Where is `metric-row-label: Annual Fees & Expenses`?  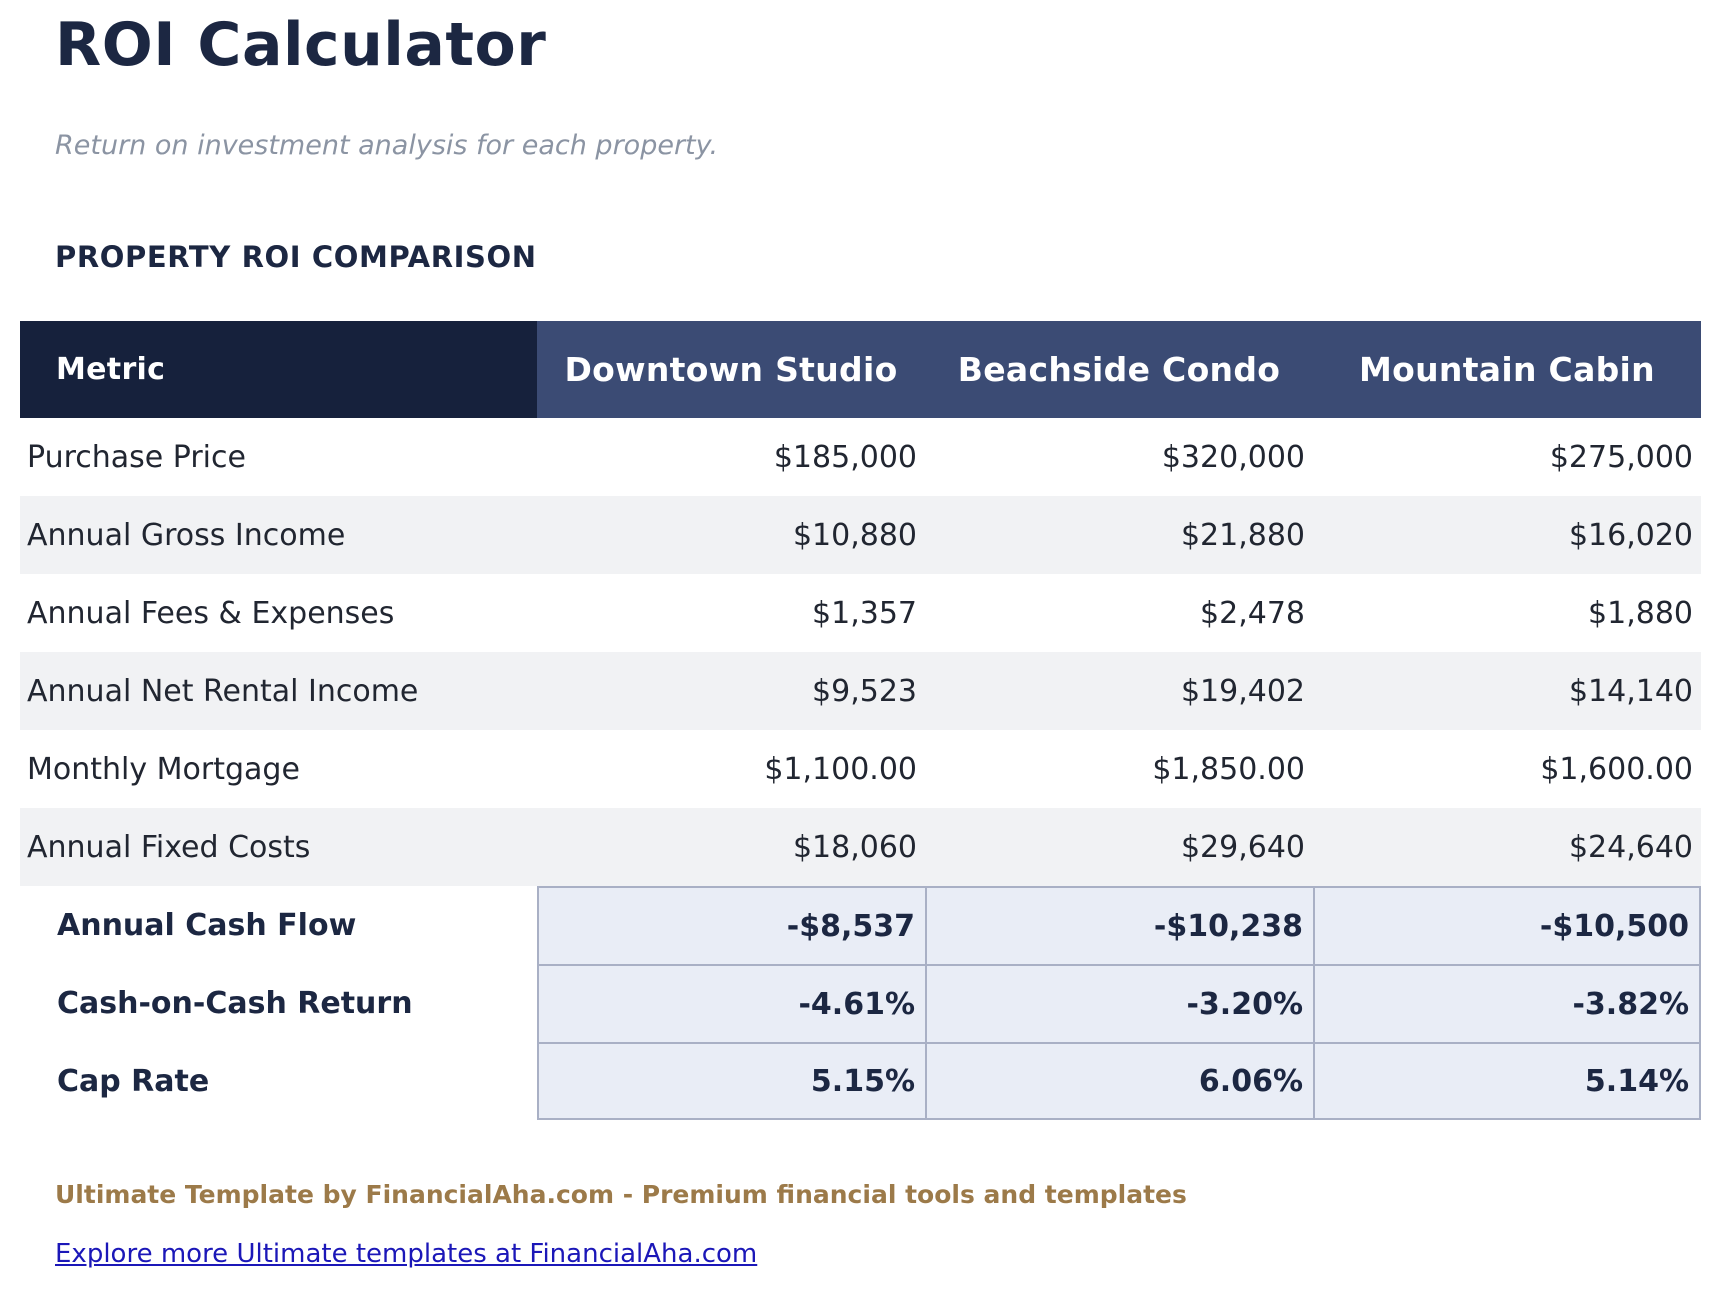 metric-row-label: Annual Fees & Expenses is located at coordinates (211, 613).